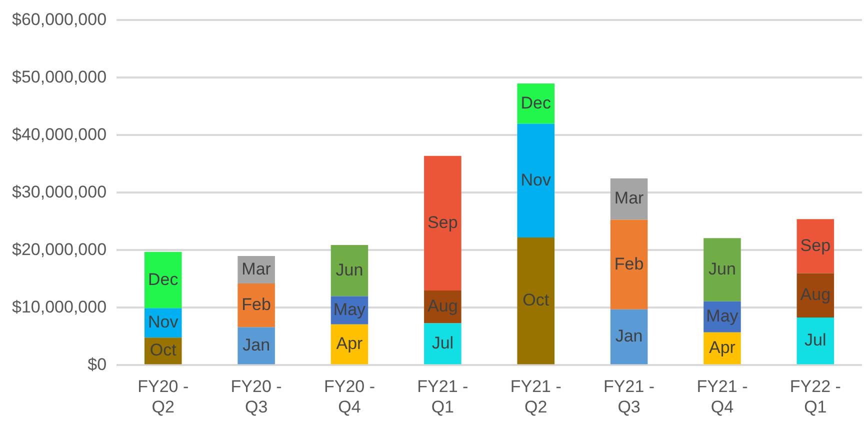 The image size is (866, 432). Describe the element at coordinates (59, 249) in the screenshot. I see `y-tick-label: $20,000,000` at that location.